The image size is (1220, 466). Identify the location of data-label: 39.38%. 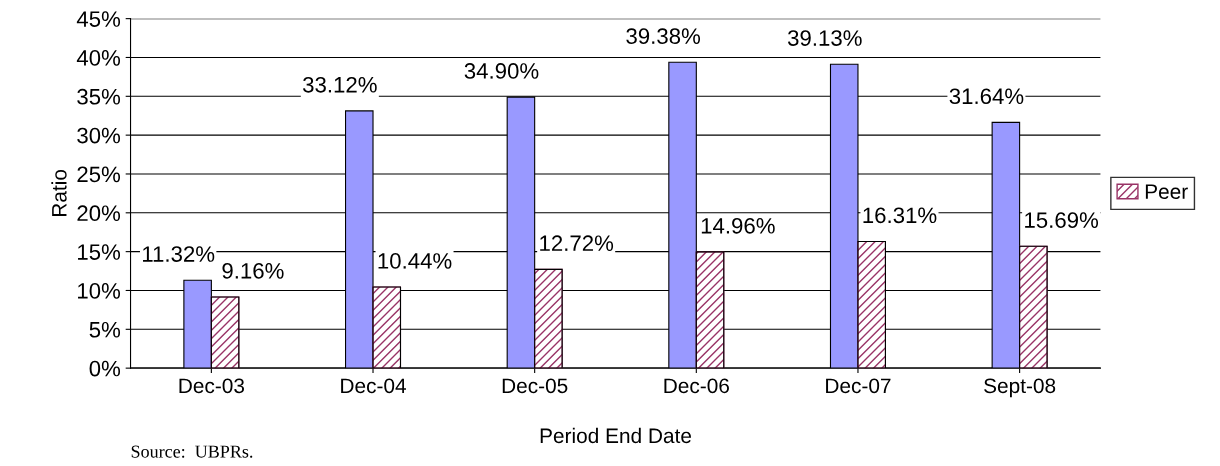
(663, 36).